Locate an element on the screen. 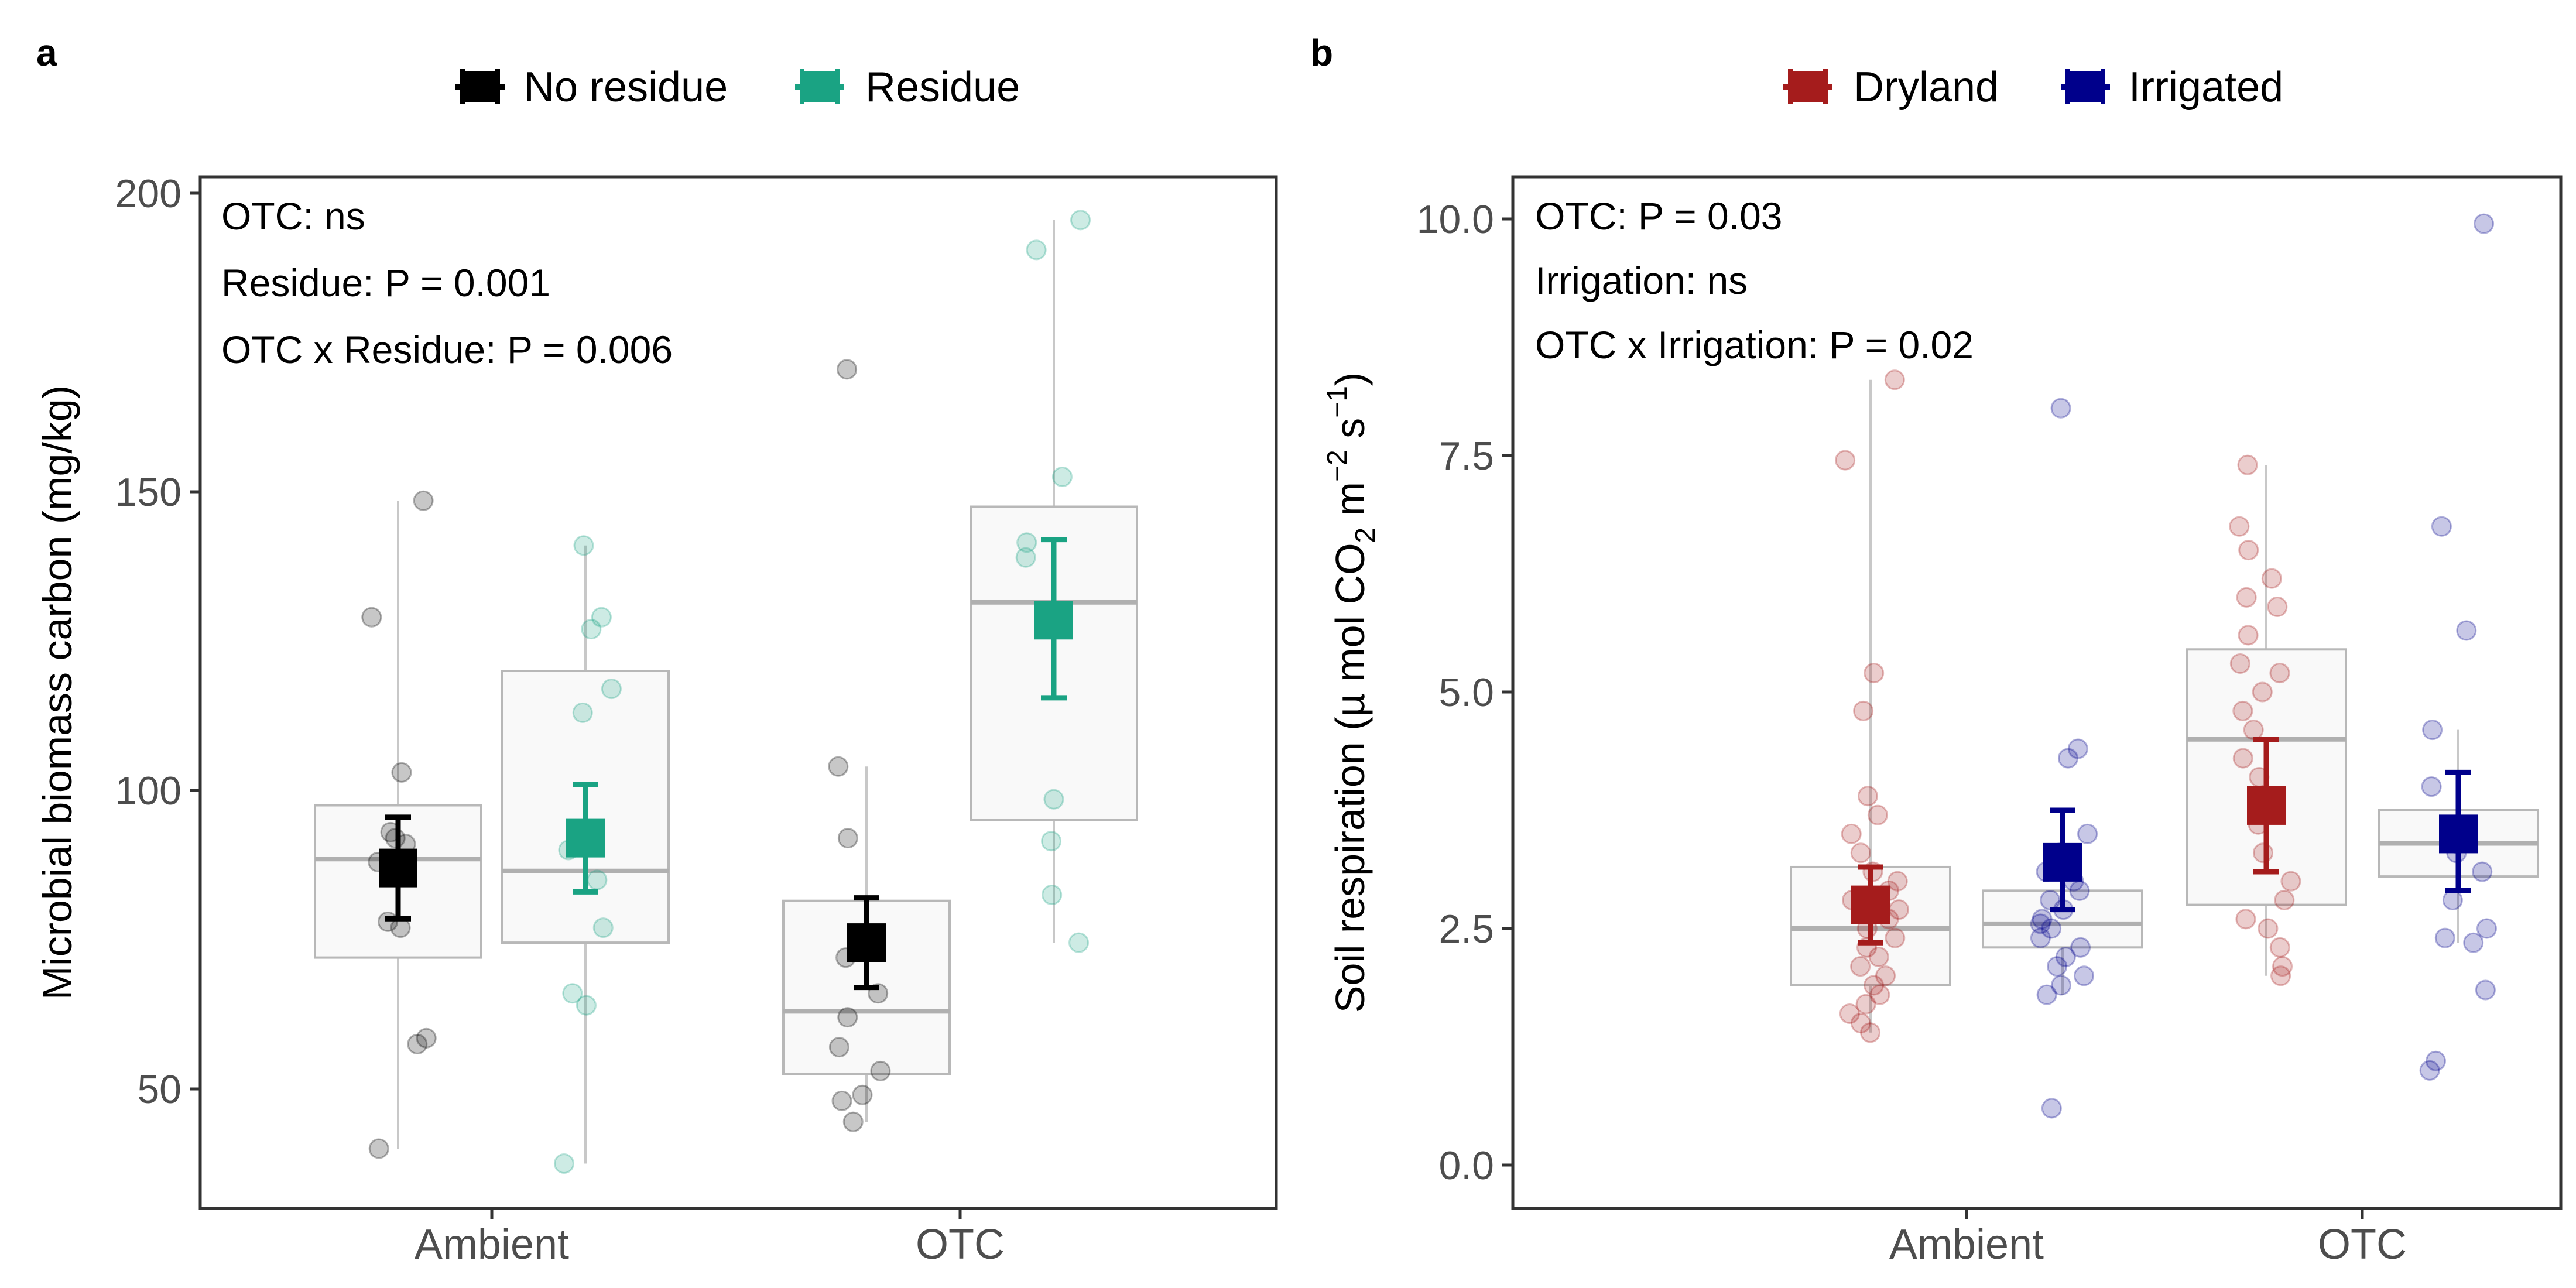 This screenshot has height=1288, width=2576. y-tick-label: 2.5 is located at coordinates (1466, 929).